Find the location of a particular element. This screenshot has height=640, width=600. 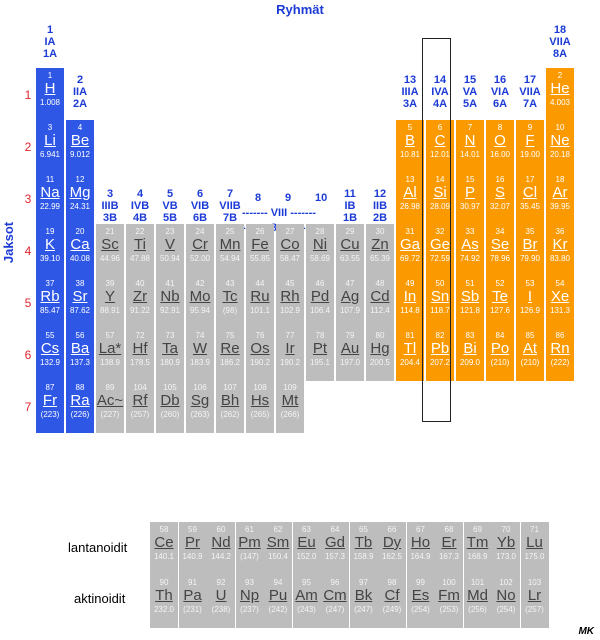

element-V: 23 V 50.94 is located at coordinates (170, 250).